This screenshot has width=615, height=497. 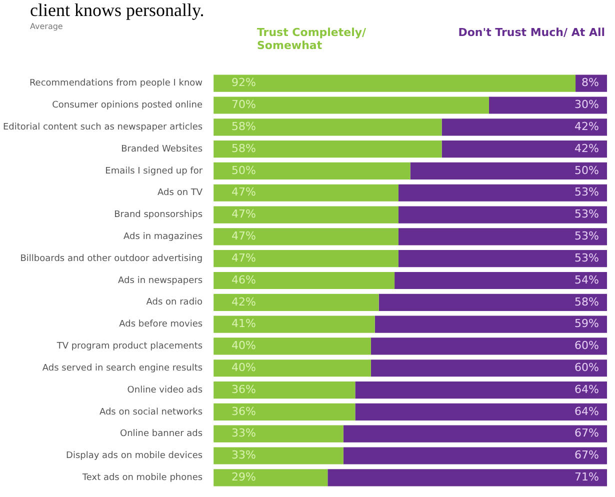 I want to click on y-tick-label: Ads on social networks, so click(x=151, y=412).